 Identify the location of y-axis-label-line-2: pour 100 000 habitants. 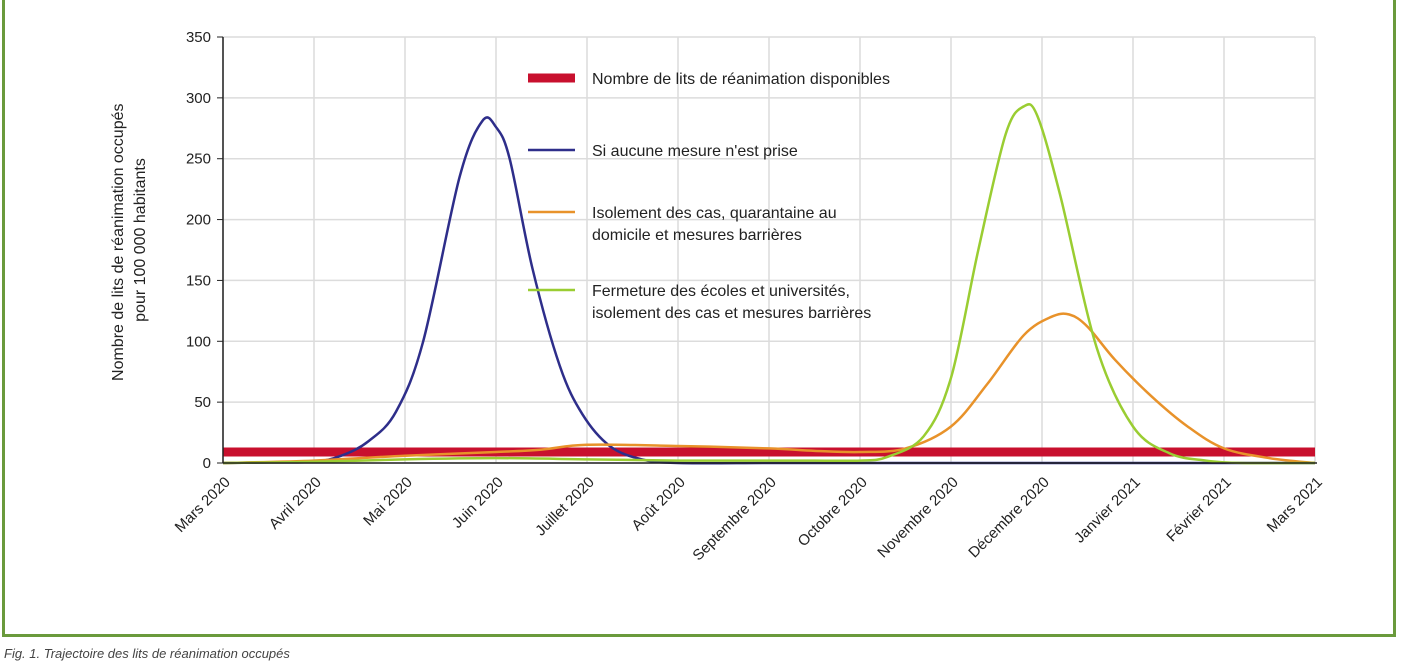
(140, 240).